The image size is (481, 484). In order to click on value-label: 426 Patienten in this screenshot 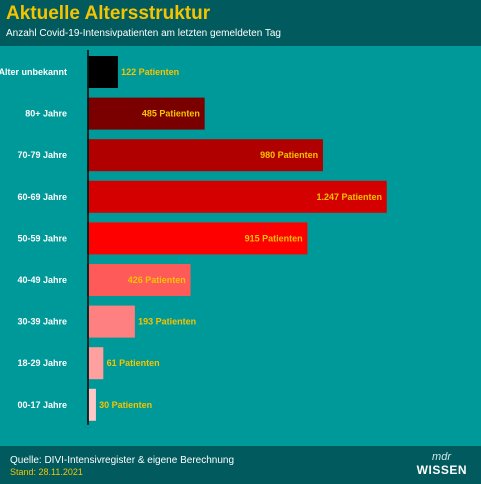, I will do `click(157, 280)`.